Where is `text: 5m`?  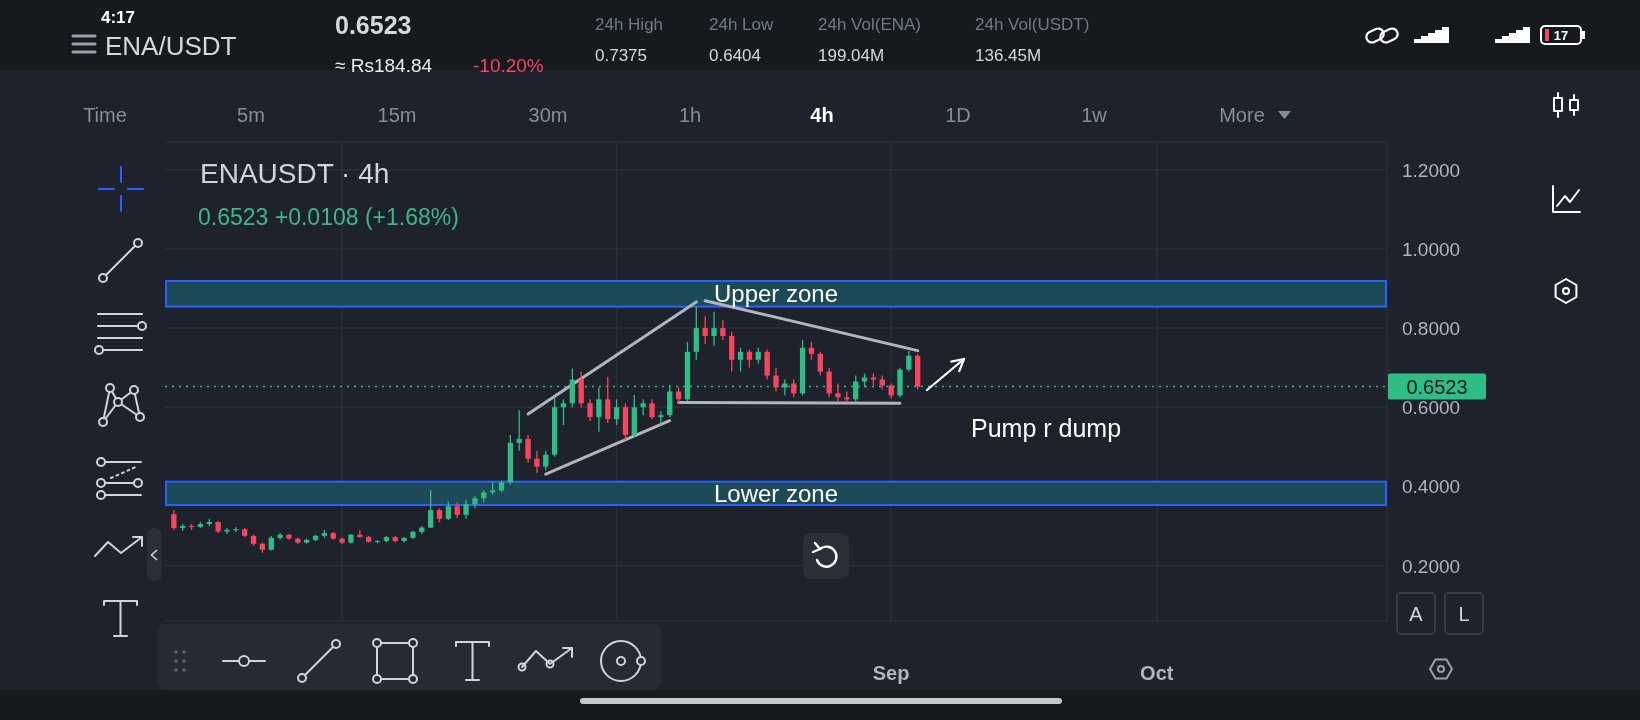 text: 5m is located at coordinates (251, 115).